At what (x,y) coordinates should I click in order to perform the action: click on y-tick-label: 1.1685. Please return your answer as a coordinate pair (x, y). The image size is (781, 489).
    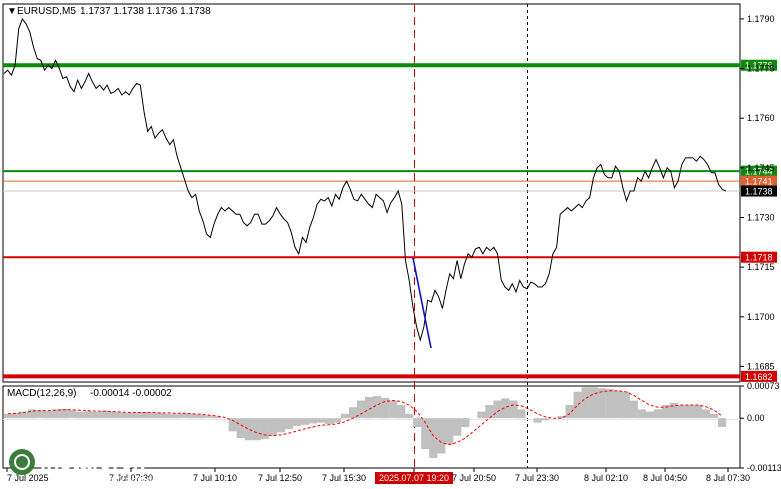
    Looking at the image, I should click on (761, 366).